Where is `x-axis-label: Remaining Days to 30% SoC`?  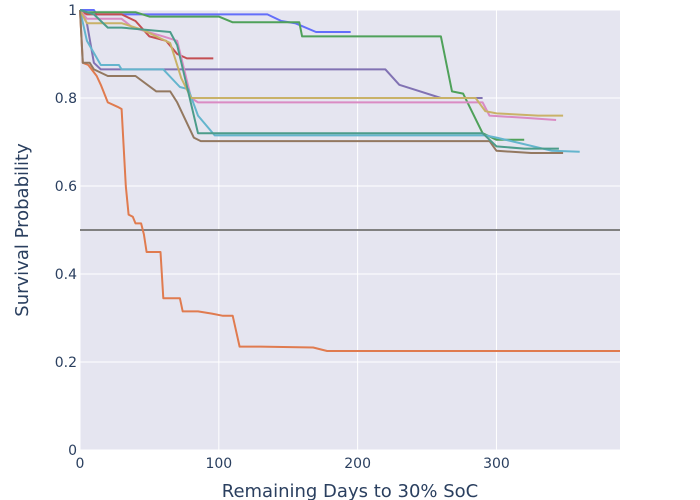 x-axis-label: Remaining Days to 30% SoC is located at coordinates (350, 490).